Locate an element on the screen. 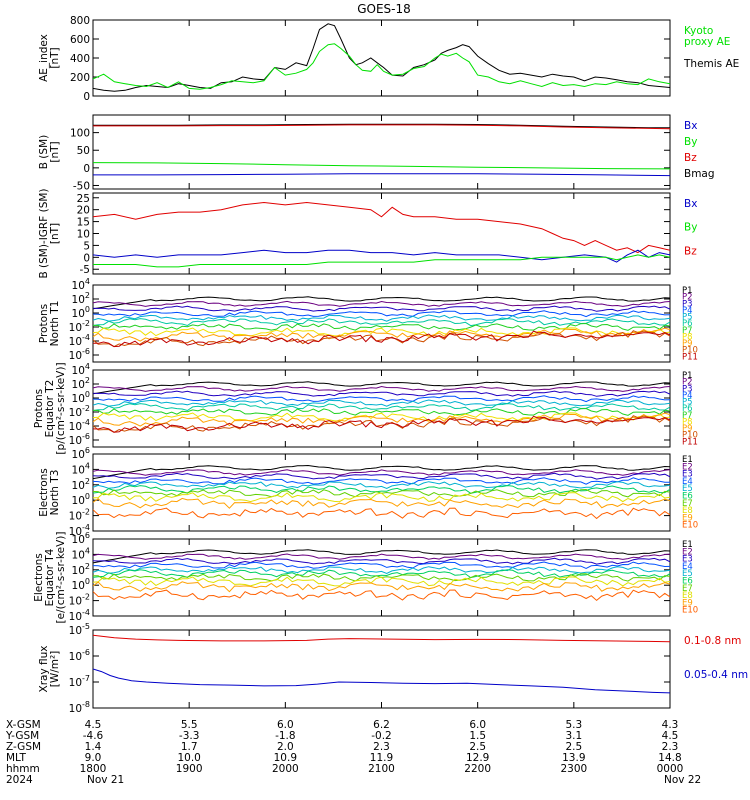  legend-entry: P11 is located at coordinates (690, 357).